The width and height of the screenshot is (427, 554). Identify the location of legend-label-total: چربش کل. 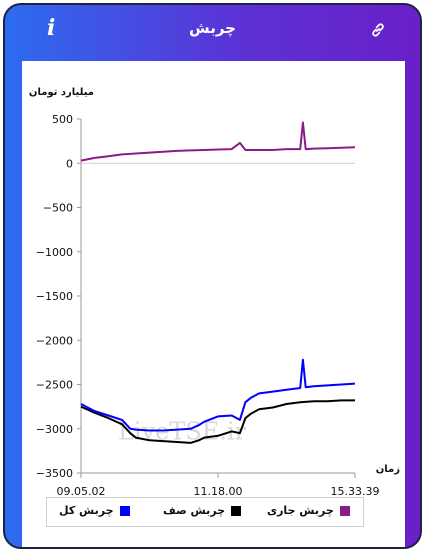
(86, 510).